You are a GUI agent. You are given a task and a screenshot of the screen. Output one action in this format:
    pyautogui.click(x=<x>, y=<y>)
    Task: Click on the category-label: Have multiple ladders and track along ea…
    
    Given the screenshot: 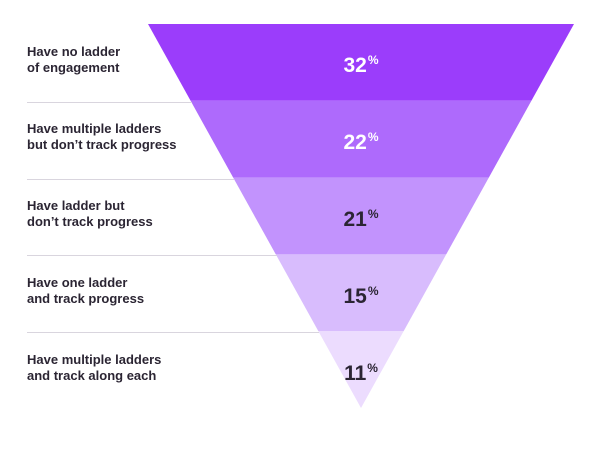 What is the action you would take?
    pyautogui.click(x=94, y=367)
    